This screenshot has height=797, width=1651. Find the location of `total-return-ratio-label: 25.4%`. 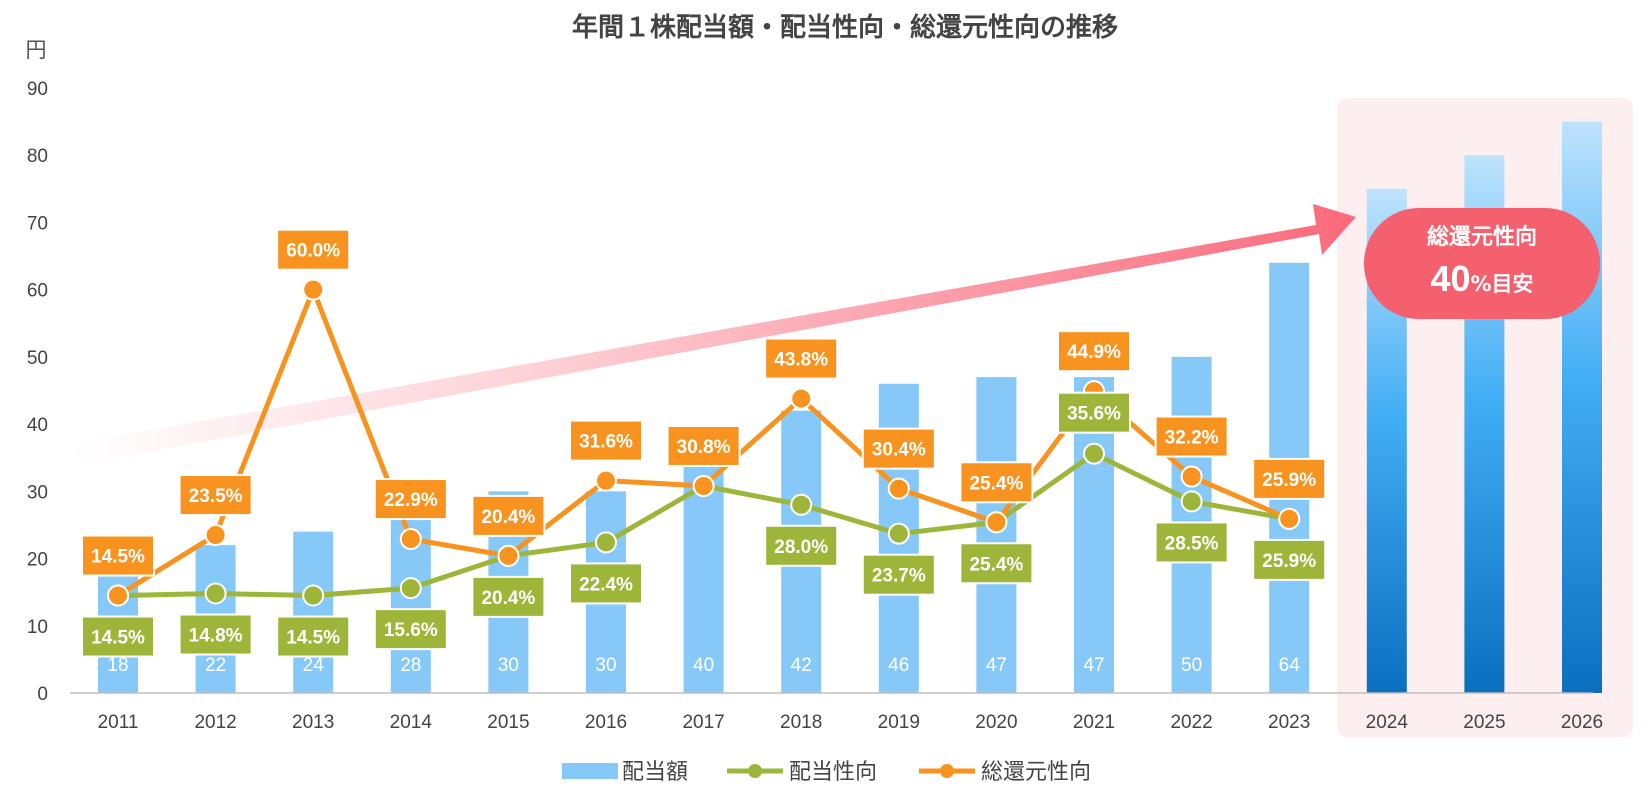

total-return-ratio-label: 25.4% is located at coordinates (996, 483).